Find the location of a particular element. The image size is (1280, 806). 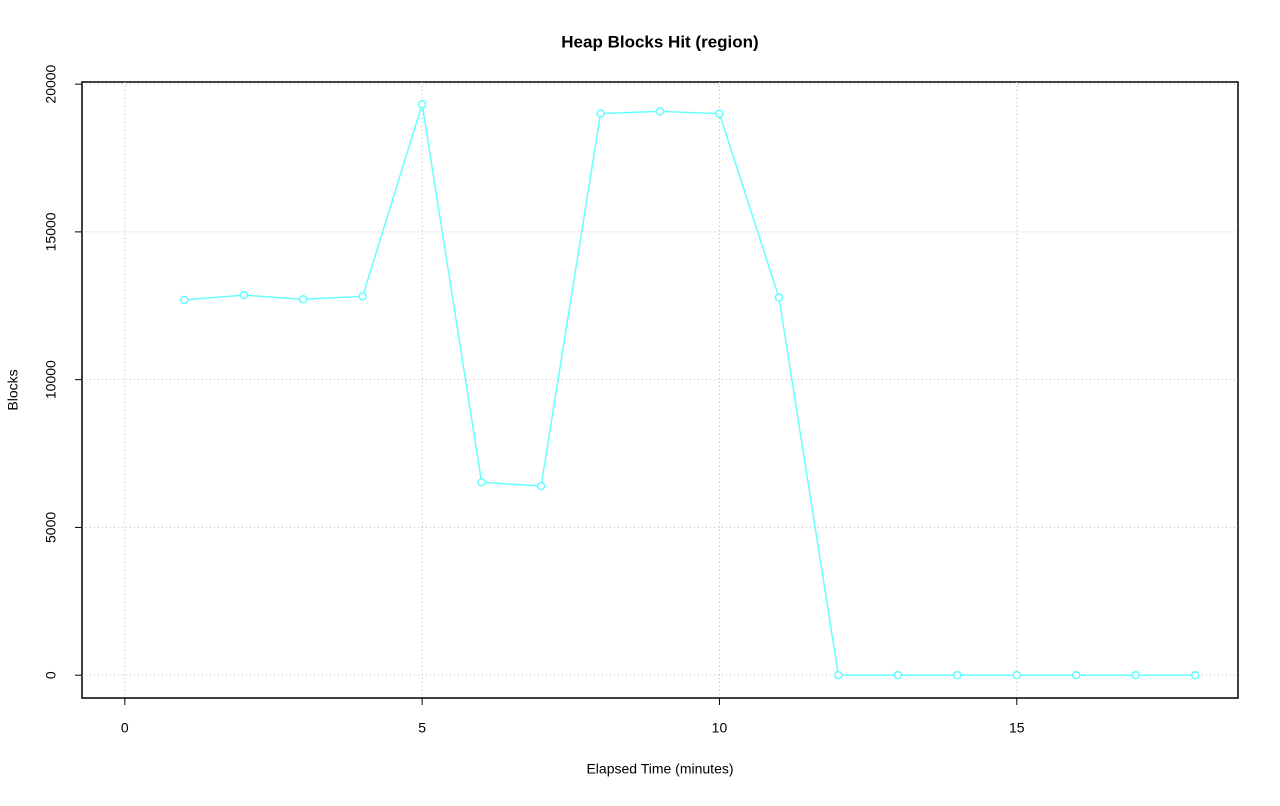

x-tick-label: 0 is located at coordinates (125, 728).